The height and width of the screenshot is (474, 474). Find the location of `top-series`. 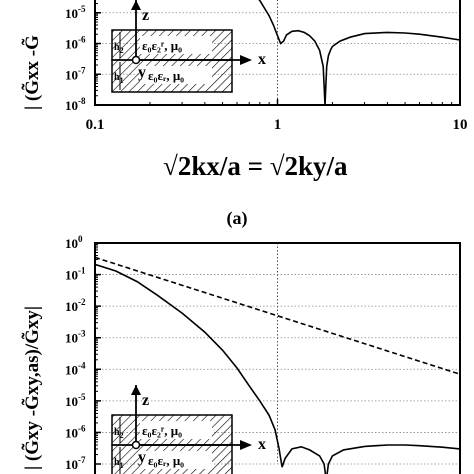

top-series is located at coordinates (359, 52).